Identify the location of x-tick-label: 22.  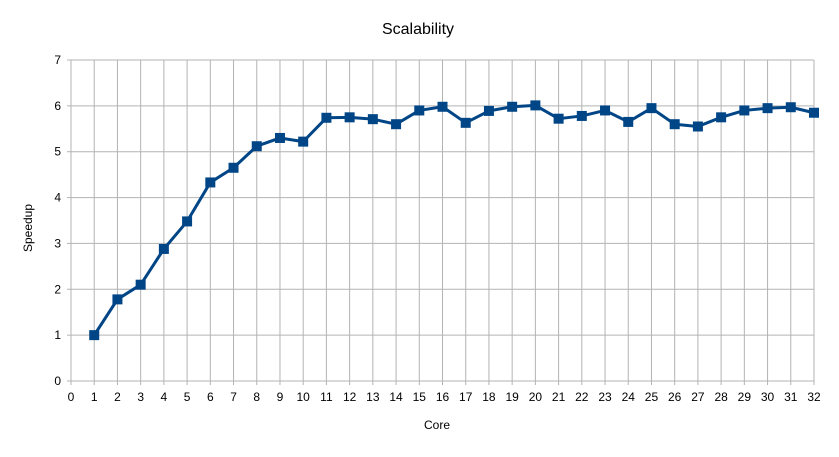
(582, 397).